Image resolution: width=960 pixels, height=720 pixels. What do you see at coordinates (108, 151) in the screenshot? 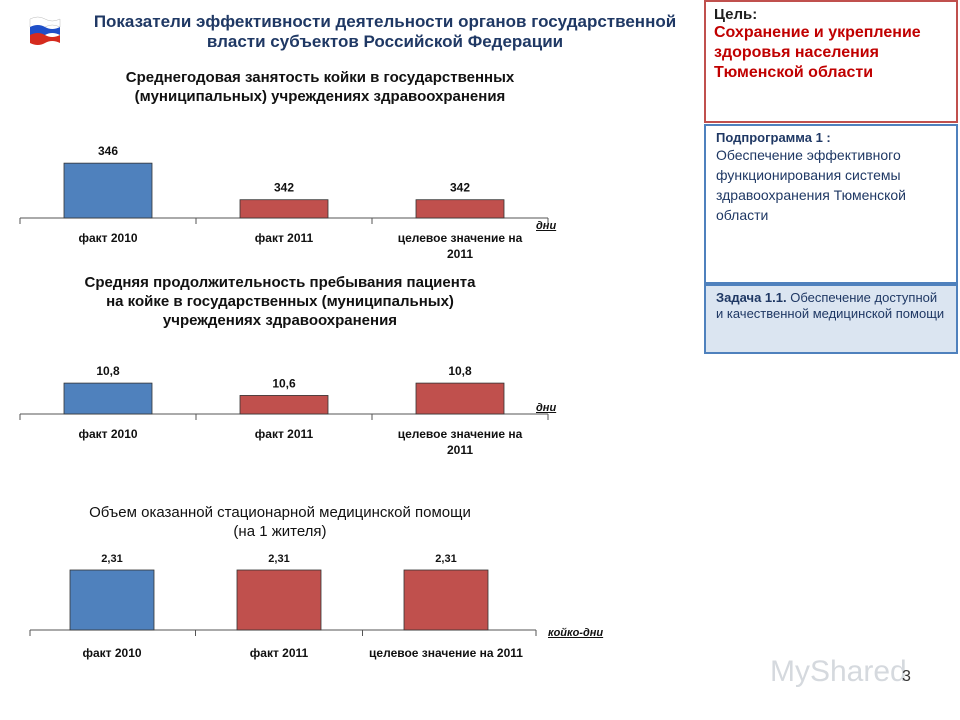
I see `data-label: 346` at bounding box center [108, 151].